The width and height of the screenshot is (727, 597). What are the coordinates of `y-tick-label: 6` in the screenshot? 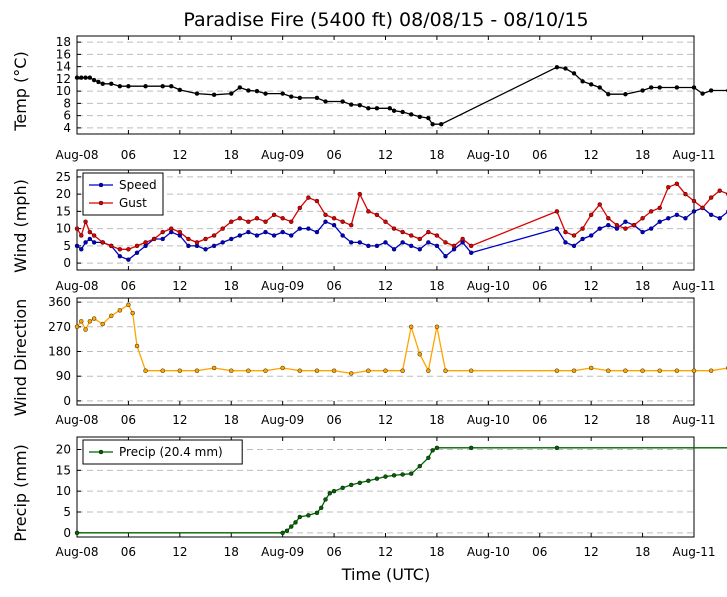 It's located at (67, 116).